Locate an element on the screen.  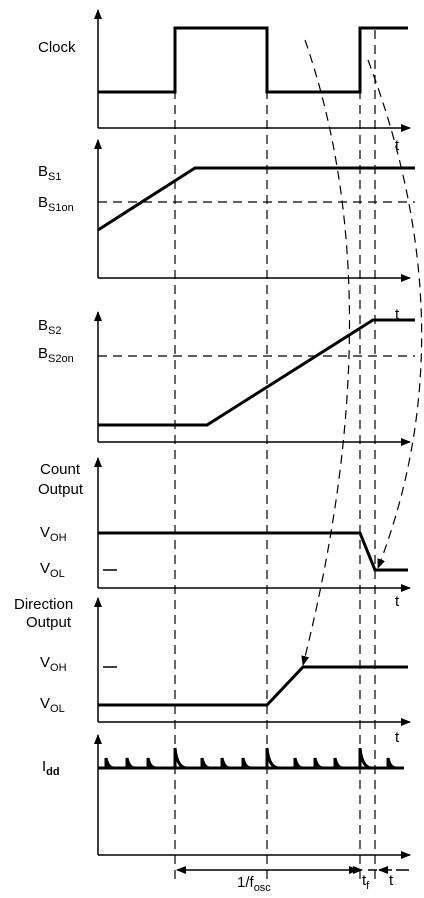
label: BS2 is located at coordinates (49, 327).